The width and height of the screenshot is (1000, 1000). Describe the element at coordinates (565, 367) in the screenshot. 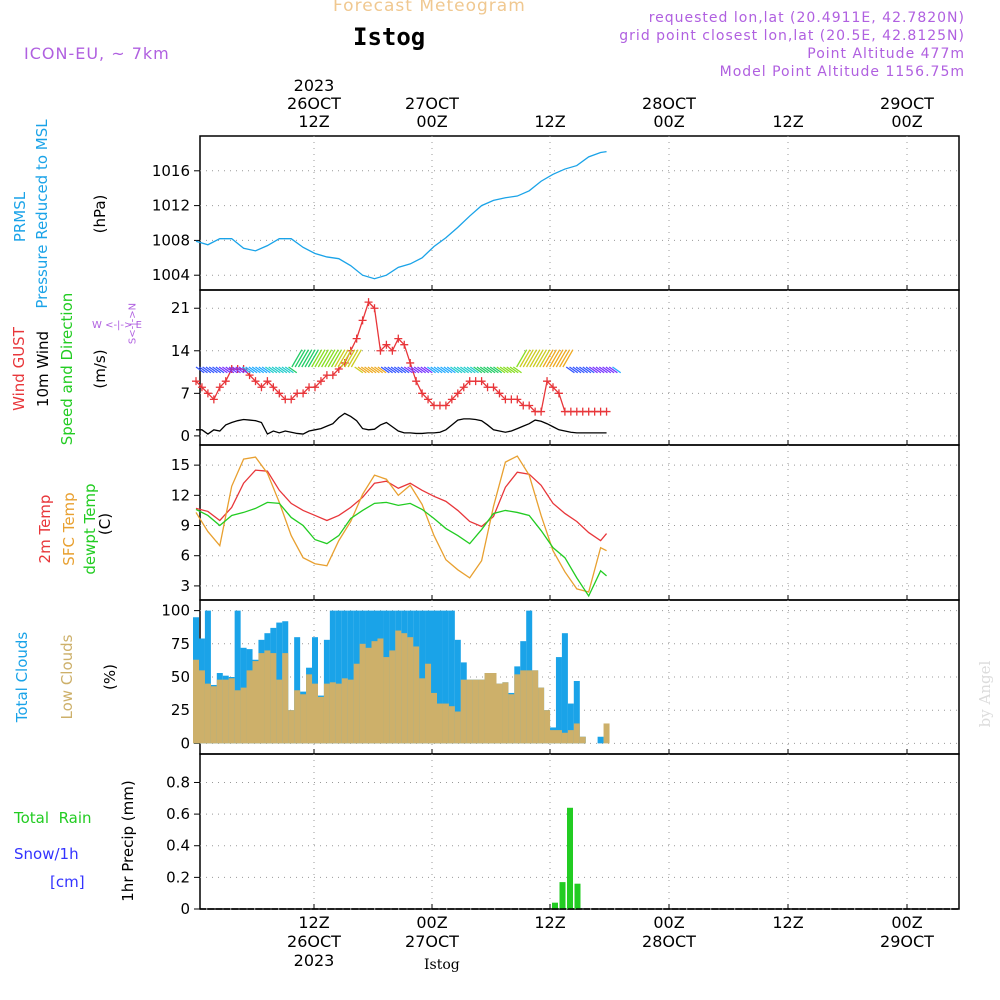

I see `panel-2: 0 7 14 21` at that location.